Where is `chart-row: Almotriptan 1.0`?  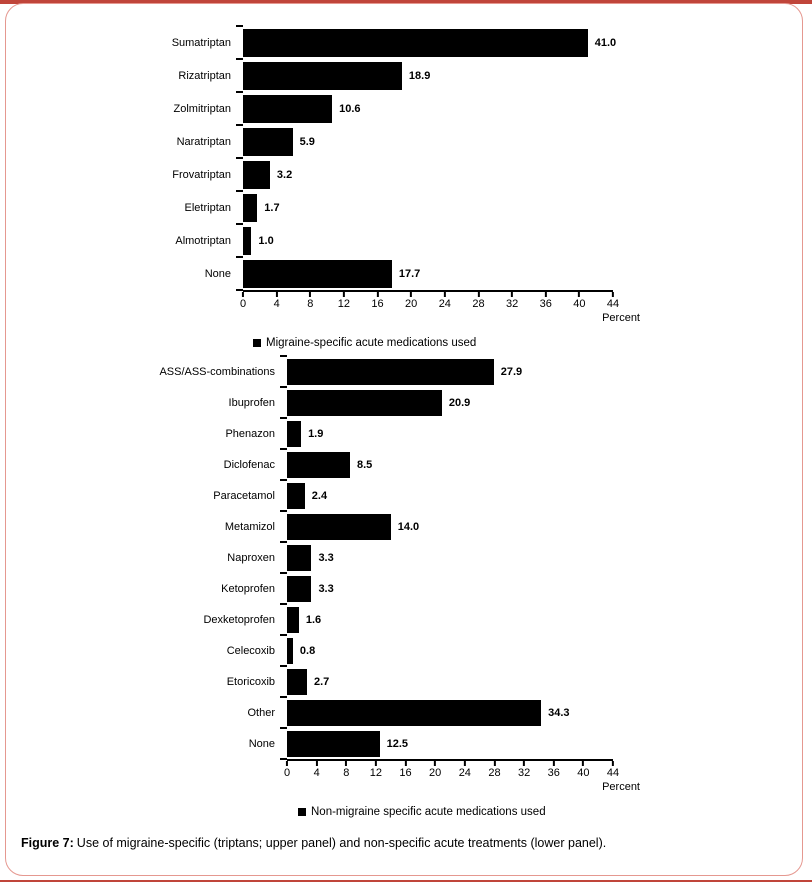
chart-row: Almotriptan 1.0 is located at coordinates (381, 240).